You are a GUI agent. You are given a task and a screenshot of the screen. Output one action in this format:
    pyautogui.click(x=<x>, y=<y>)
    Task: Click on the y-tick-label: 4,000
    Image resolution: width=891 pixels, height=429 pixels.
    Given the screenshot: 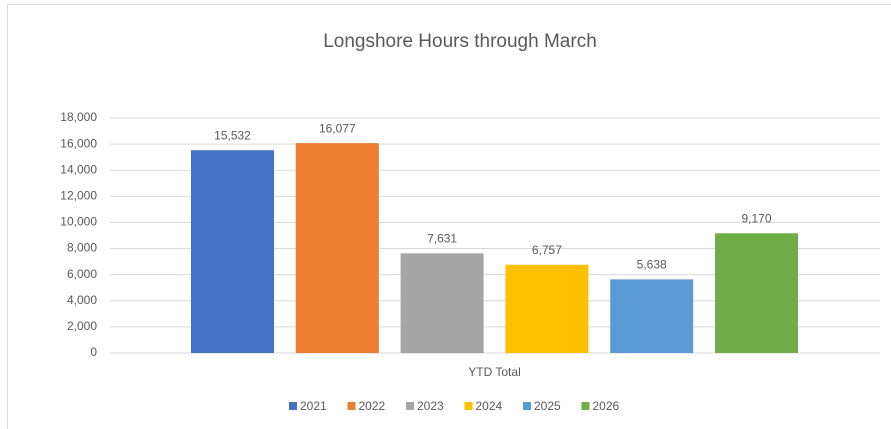 What is the action you would take?
    pyautogui.click(x=82, y=300)
    